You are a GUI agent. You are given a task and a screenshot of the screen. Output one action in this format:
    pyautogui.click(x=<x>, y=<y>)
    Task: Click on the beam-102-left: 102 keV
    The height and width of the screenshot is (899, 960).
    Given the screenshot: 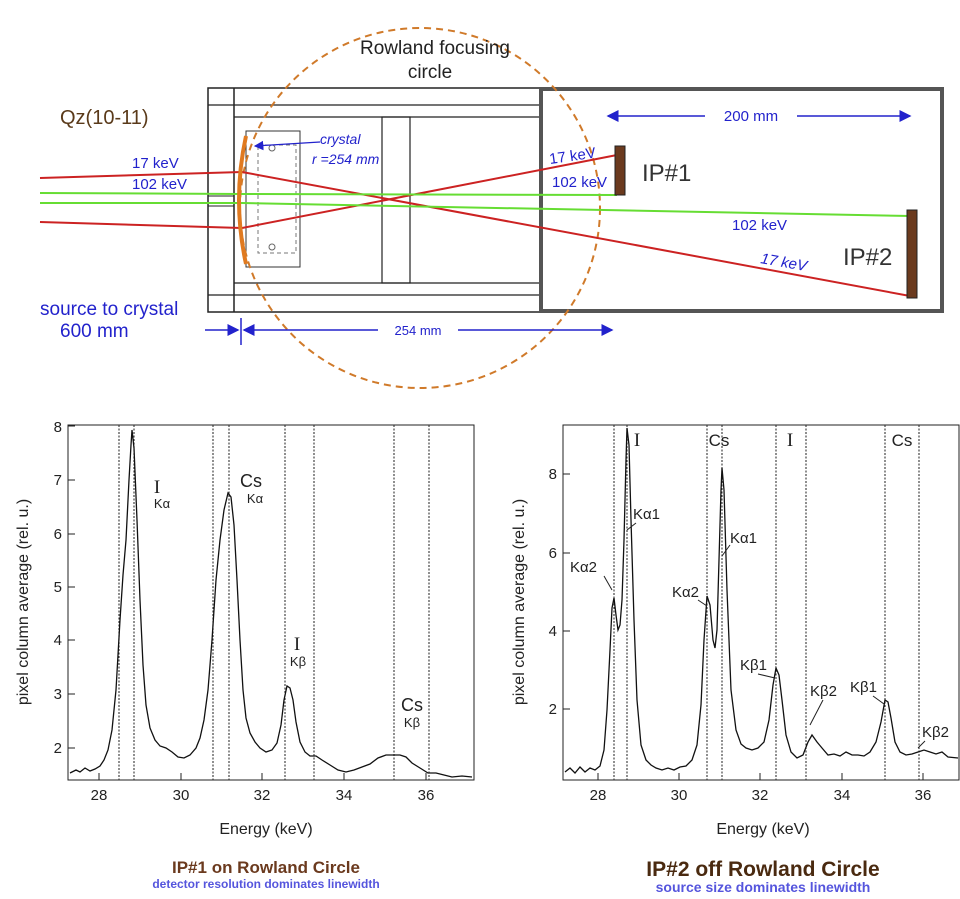 What is the action you would take?
    pyautogui.click(x=159, y=184)
    